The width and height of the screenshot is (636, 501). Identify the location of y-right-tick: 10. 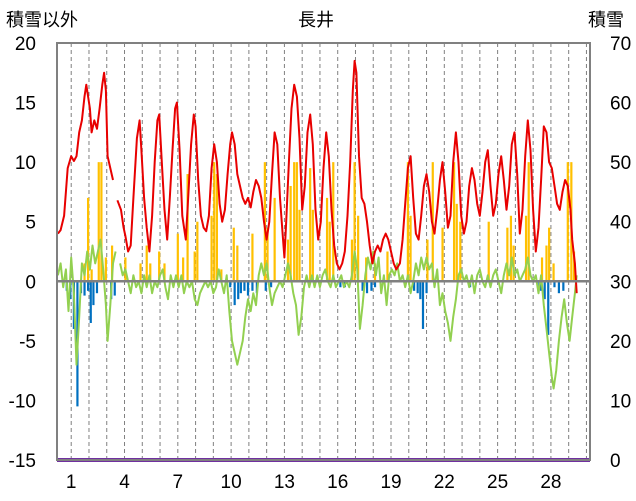
(620, 401).